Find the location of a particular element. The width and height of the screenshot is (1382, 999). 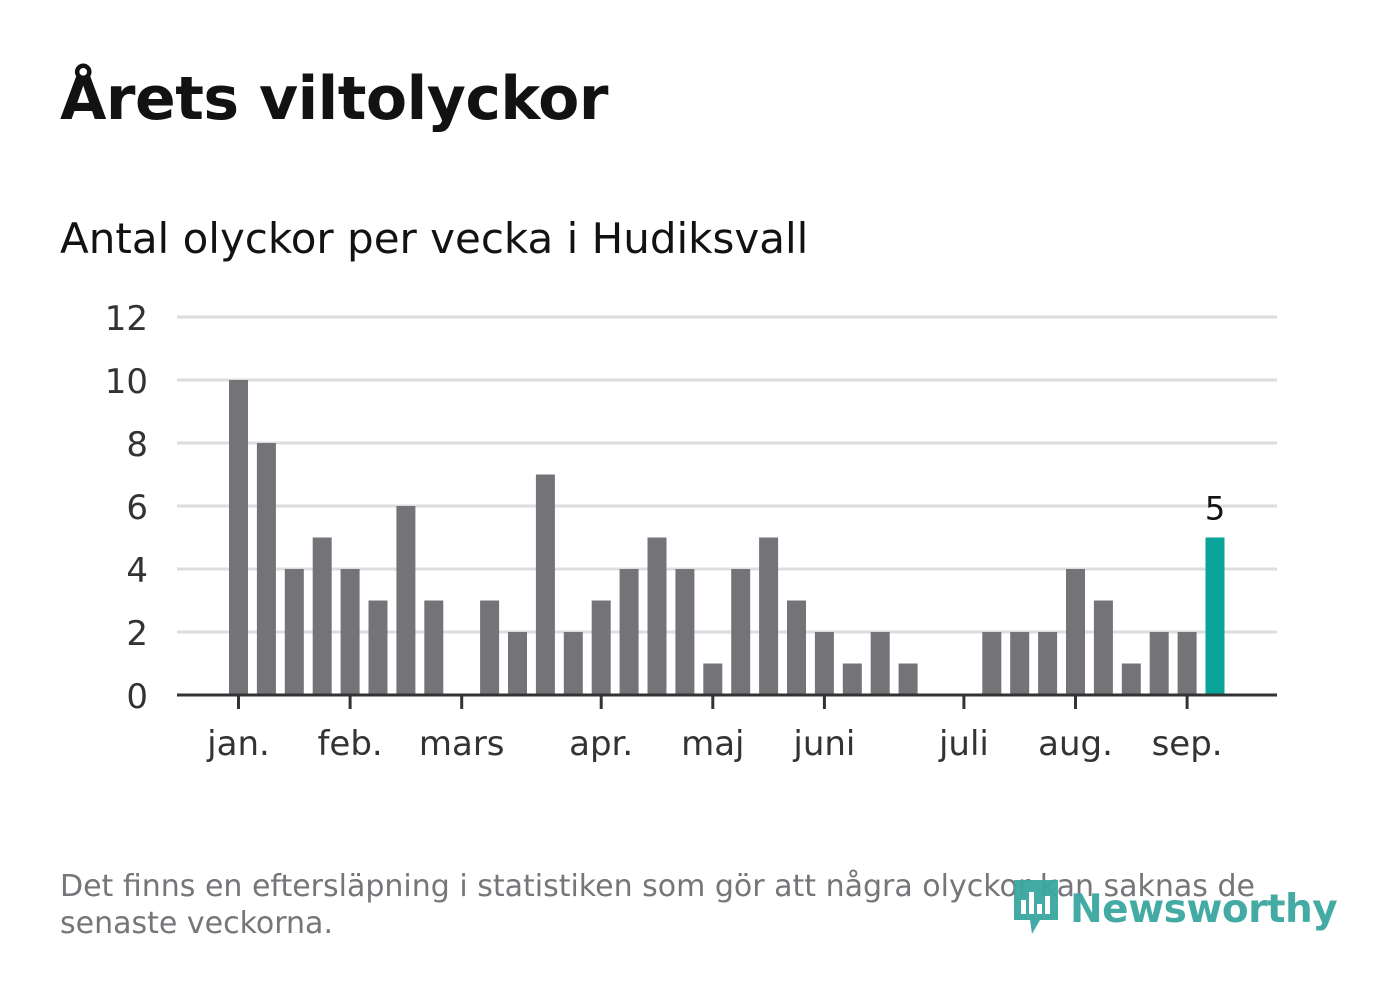

x-tick-label: feb. is located at coordinates (349, 744).